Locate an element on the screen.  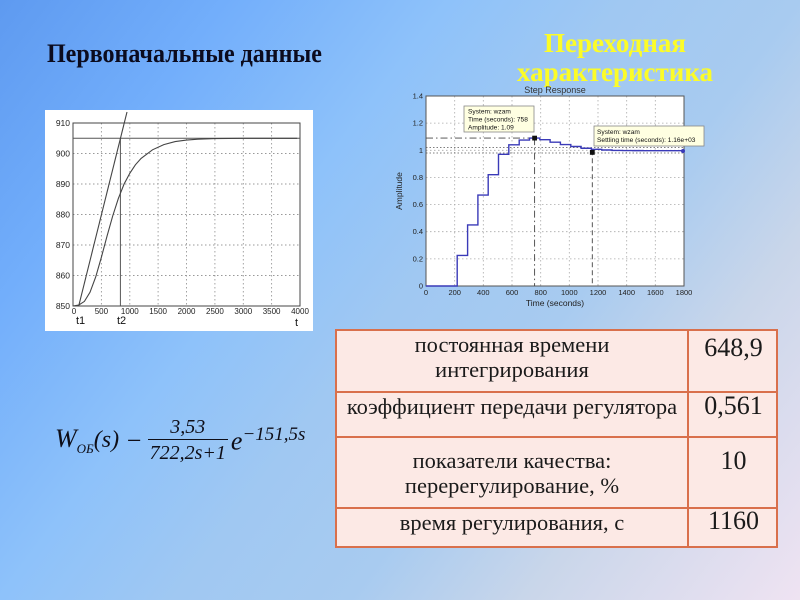
svg-text: 0.8 is located at coordinates (418, 177).